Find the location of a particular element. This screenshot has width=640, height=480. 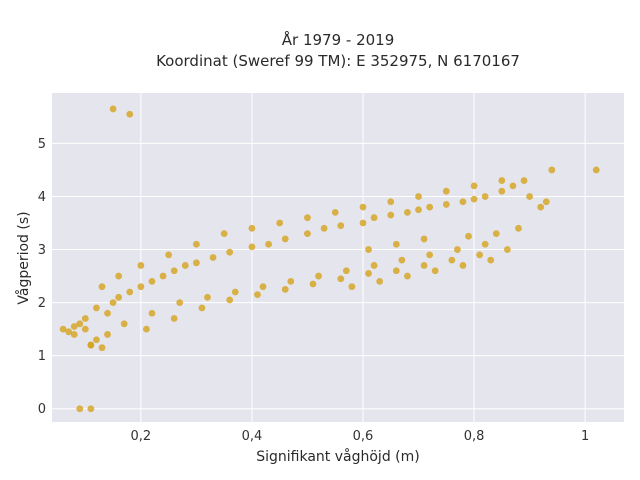

chart-title-line-1: År 1979 - 2019 is located at coordinates (338, 39).